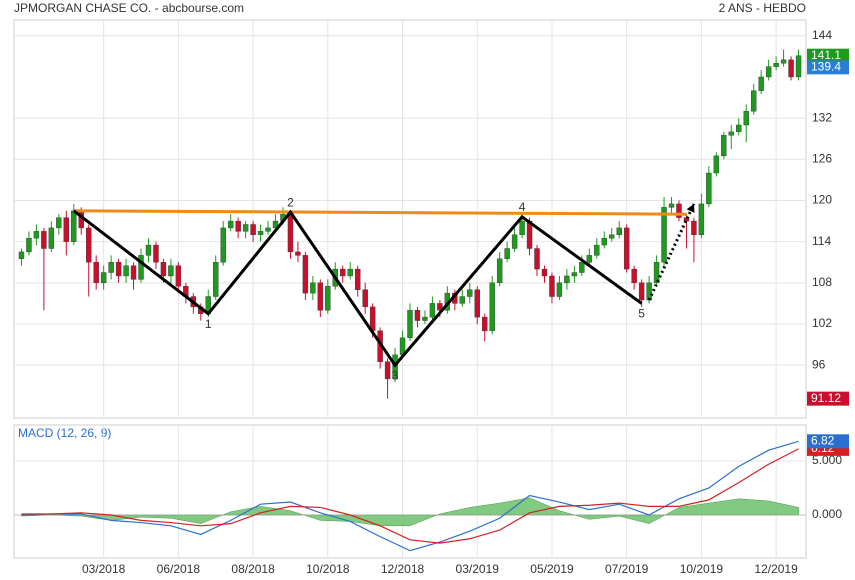  I want to click on resistance-line, so click(380, 212).